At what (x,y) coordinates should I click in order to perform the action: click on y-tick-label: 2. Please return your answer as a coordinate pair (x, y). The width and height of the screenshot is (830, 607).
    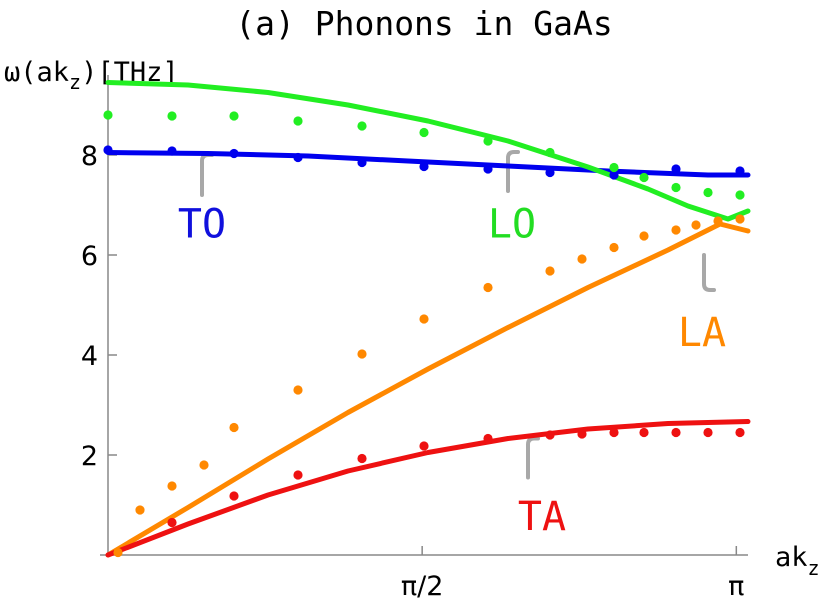
    Looking at the image, I should click on (89, 456).